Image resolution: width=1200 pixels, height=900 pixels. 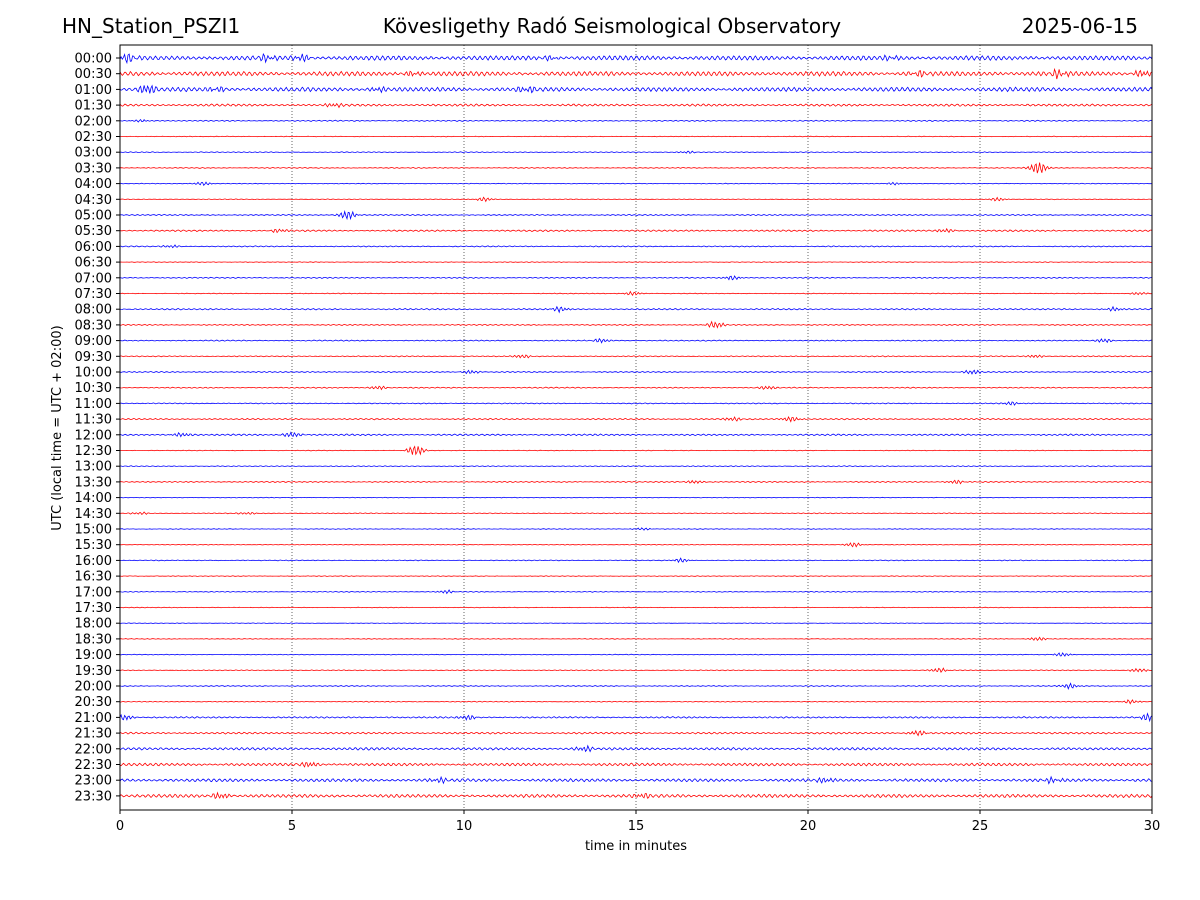 What do you see at coordinates (93, 702) in the screenshot?
I see `row-label: 20:30` at bounding box center [93, 702].